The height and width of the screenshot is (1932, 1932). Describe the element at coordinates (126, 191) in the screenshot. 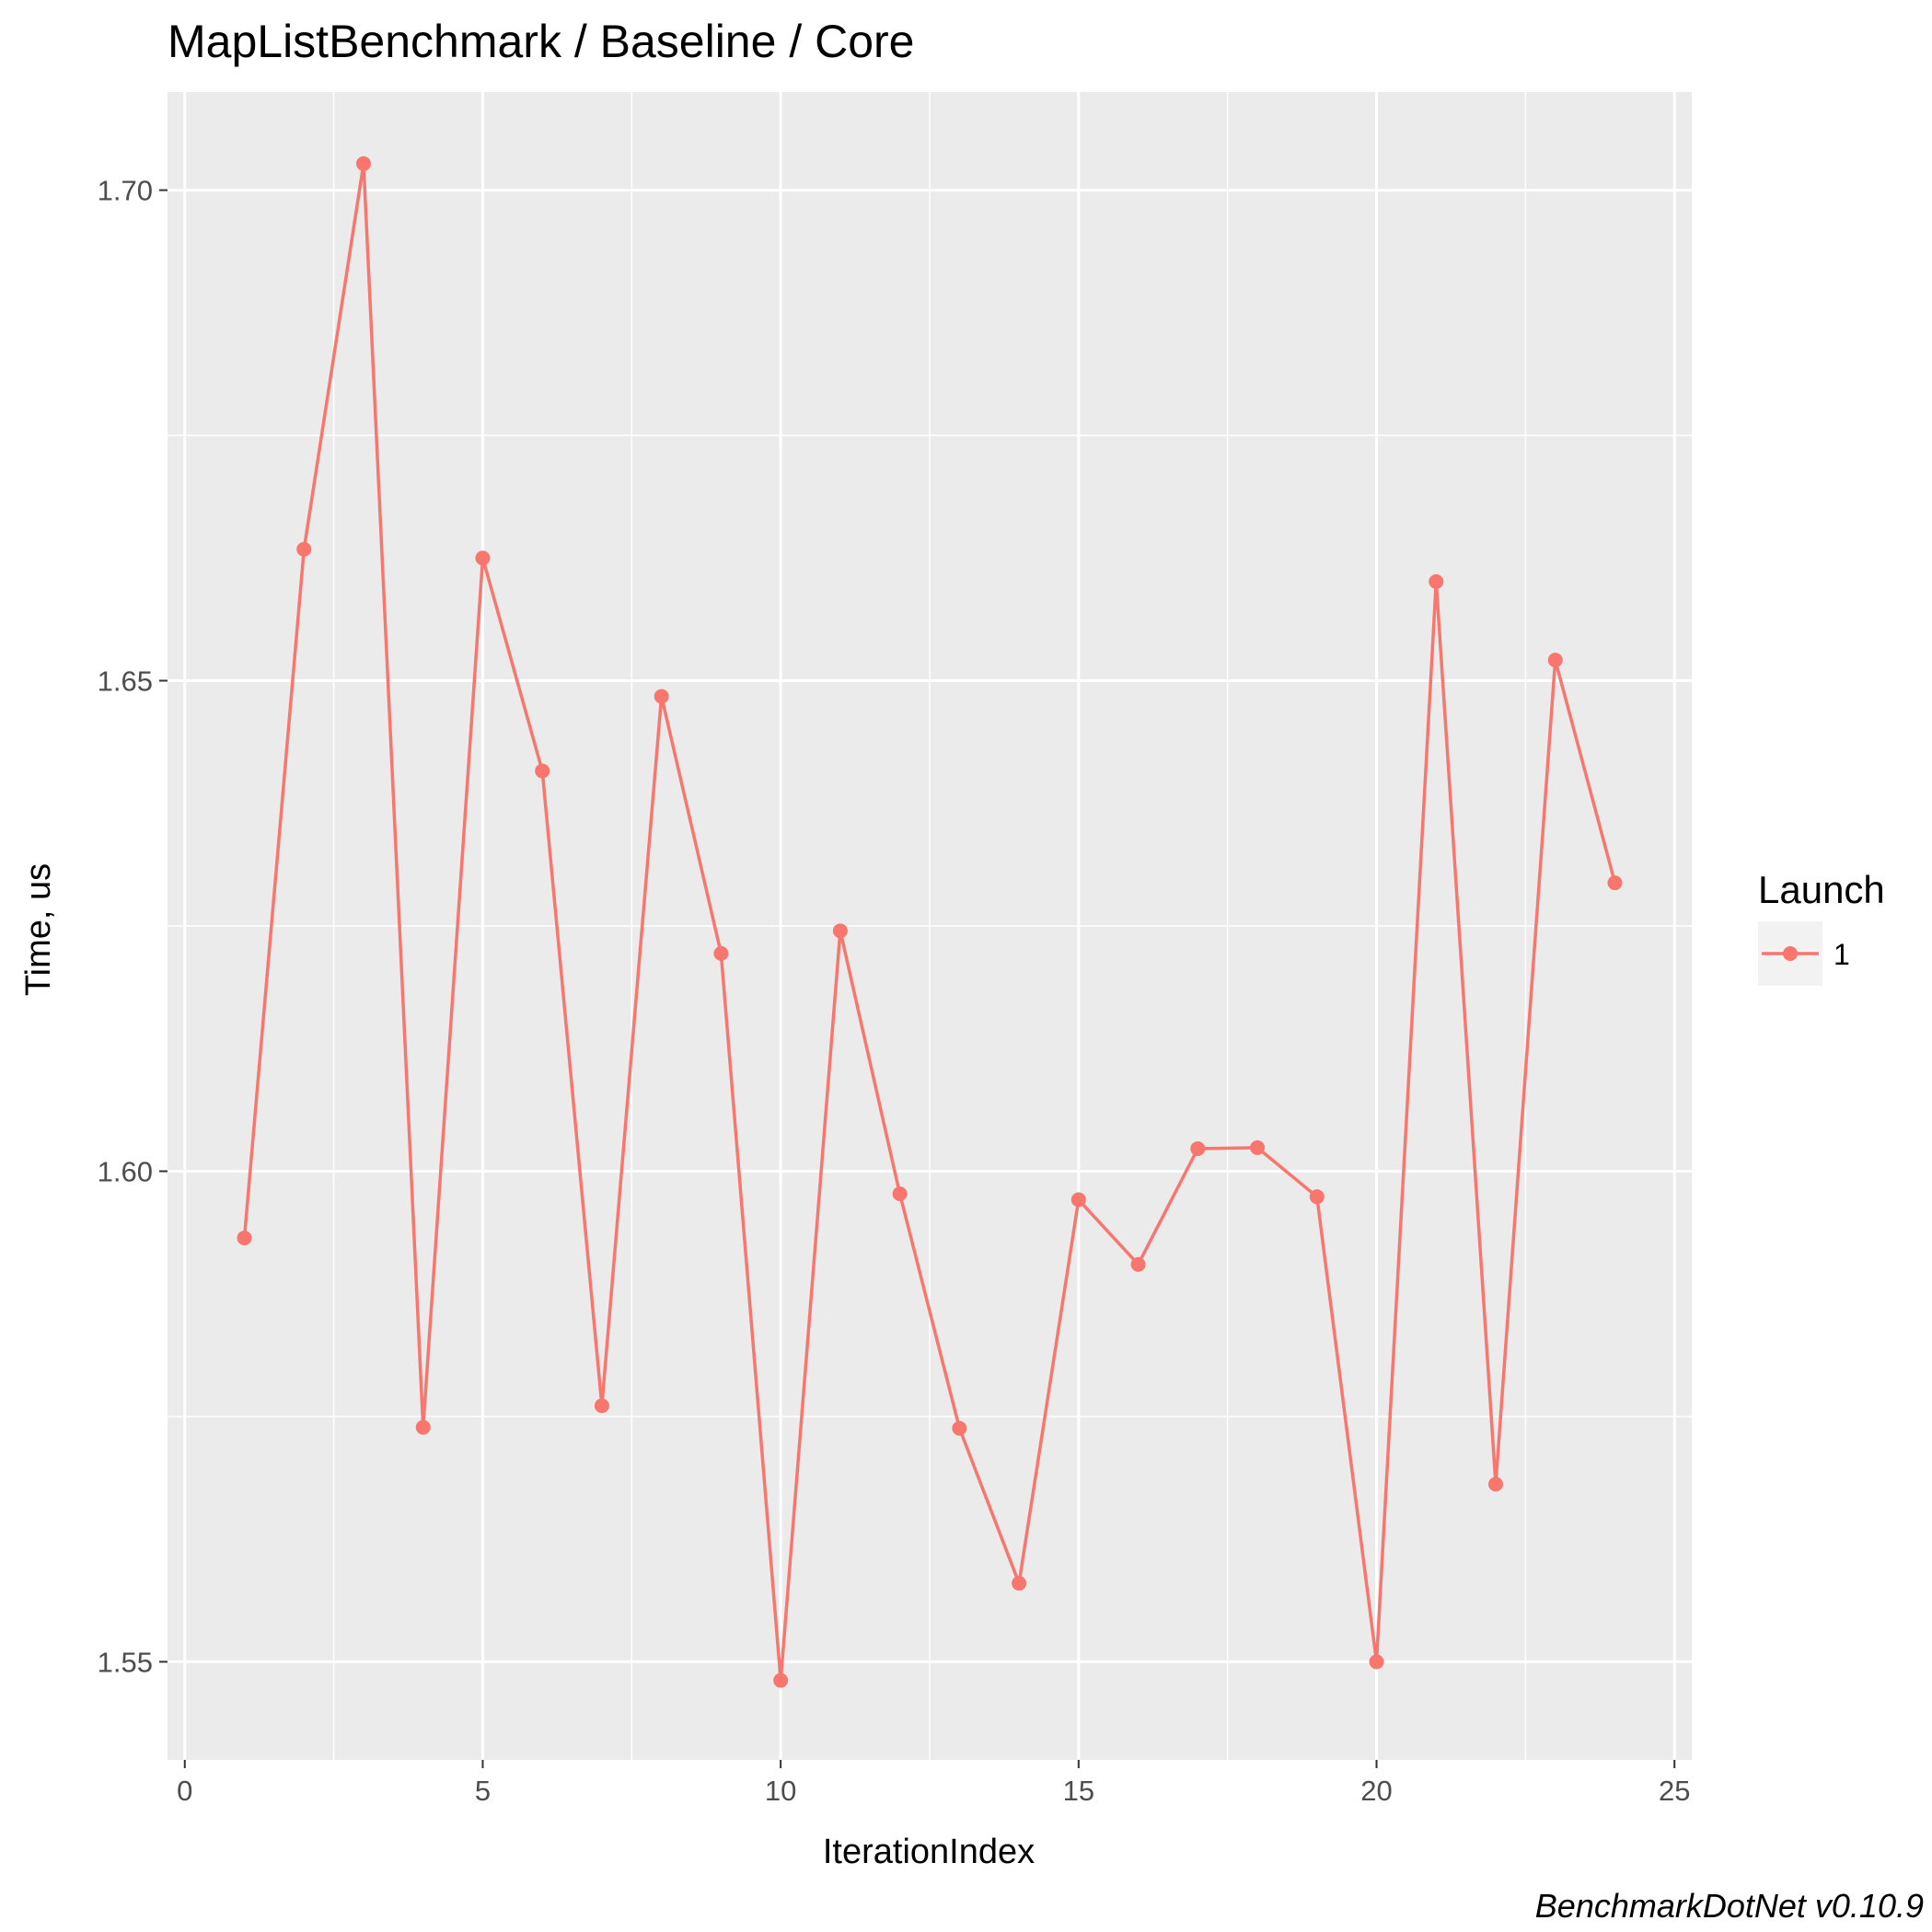

I see `y-tick-label: 1.70` at that location.